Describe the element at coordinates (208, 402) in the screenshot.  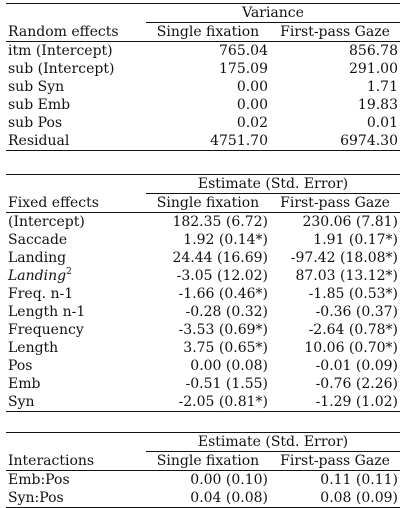
I see `fixed-single-fixation-value: -2.05 (0.81*)` at that location.